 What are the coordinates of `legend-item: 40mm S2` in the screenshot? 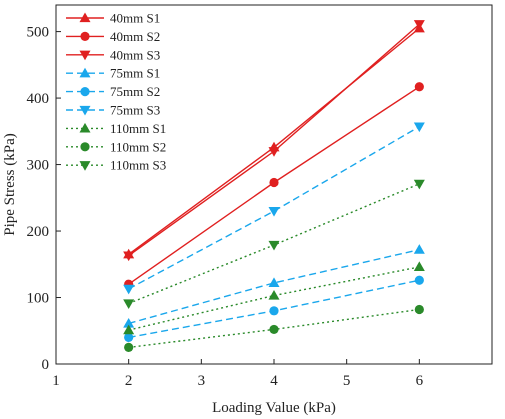 It's located at (113, 36).